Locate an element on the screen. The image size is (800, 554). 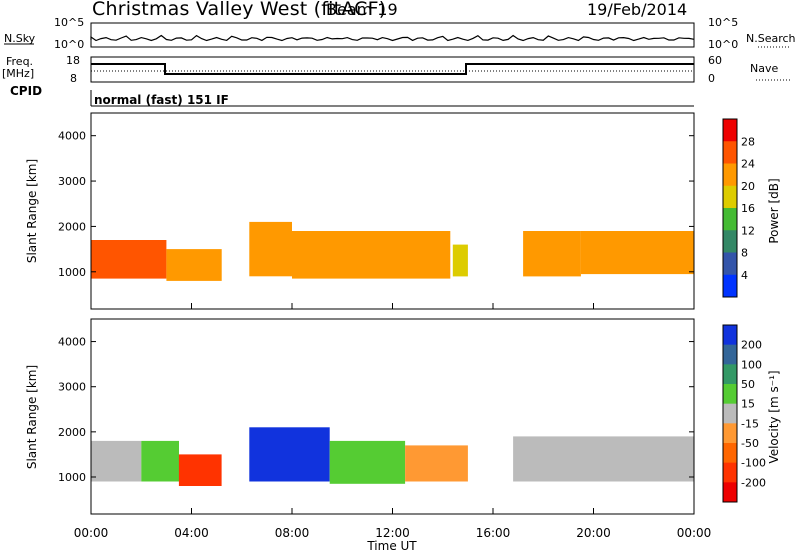
x-tick-label: 20:00 is located at coordinates (593, 533).